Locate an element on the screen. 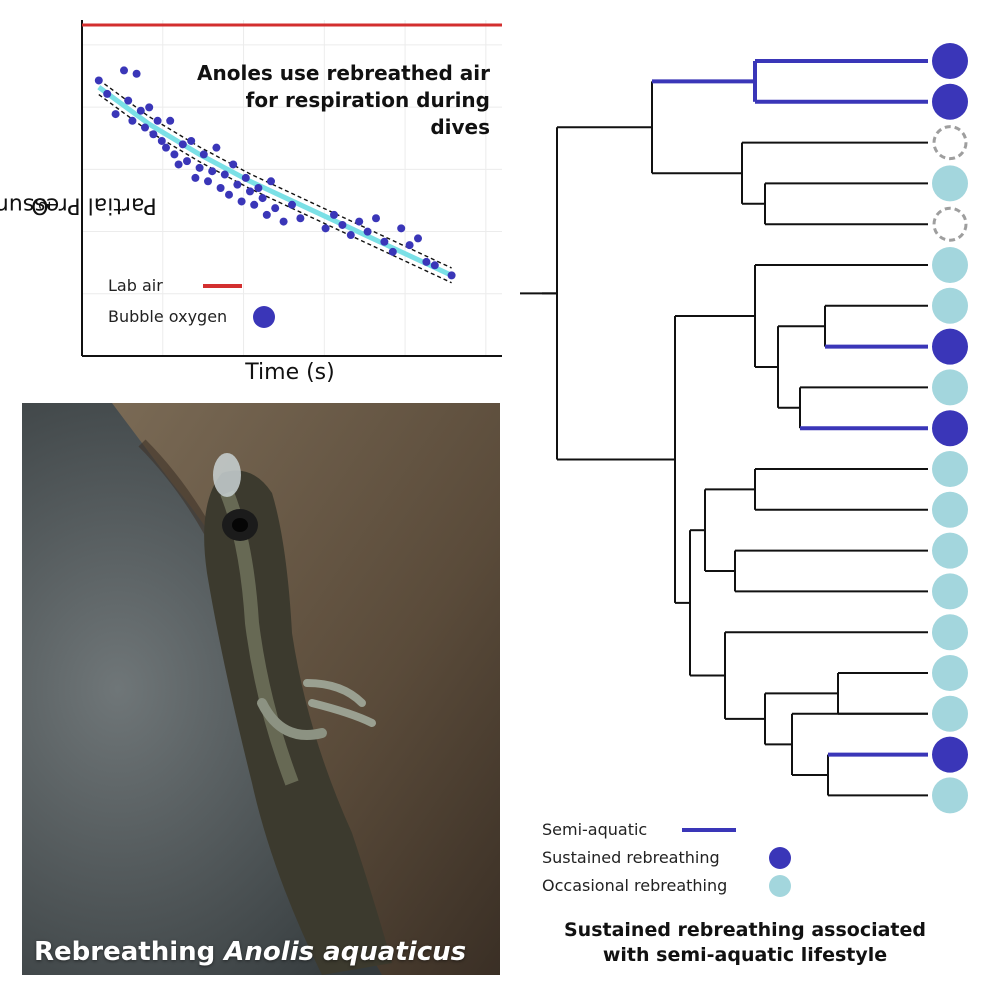  legend-sustained-swatch is located at coordinates (780, 858).